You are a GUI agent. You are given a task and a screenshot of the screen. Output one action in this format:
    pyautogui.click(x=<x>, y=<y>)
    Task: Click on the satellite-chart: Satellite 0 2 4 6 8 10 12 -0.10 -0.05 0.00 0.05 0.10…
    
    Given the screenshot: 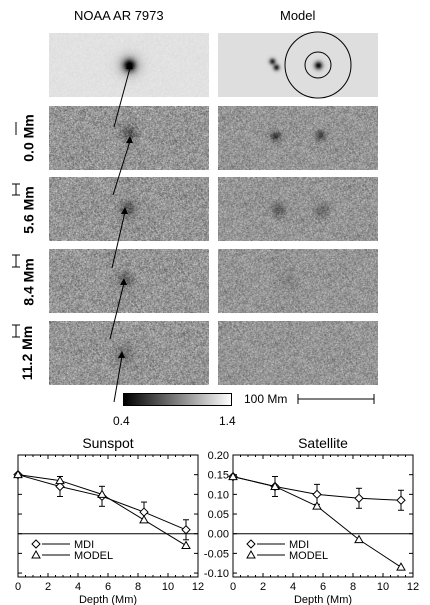 What is the action you would take?
    pyautogui.click(x=311, y=520)
    